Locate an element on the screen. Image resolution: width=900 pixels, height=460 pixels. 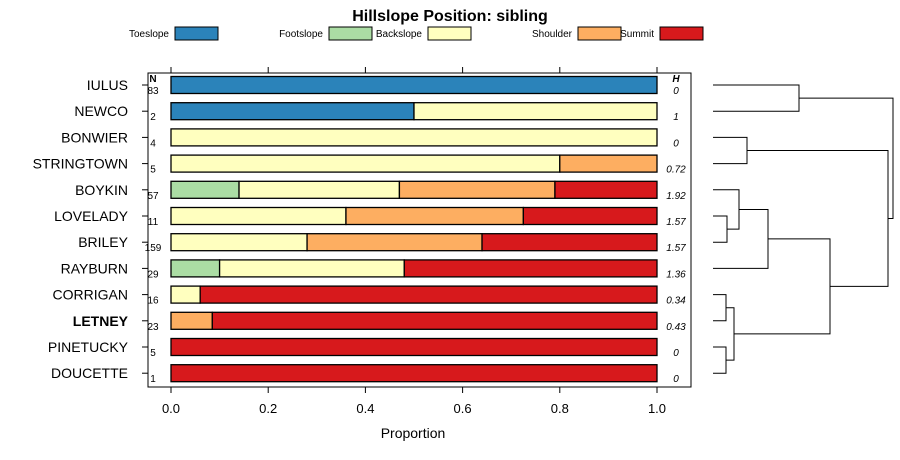
x-tick-label: 0.6 is located at coordinates (463, 408).